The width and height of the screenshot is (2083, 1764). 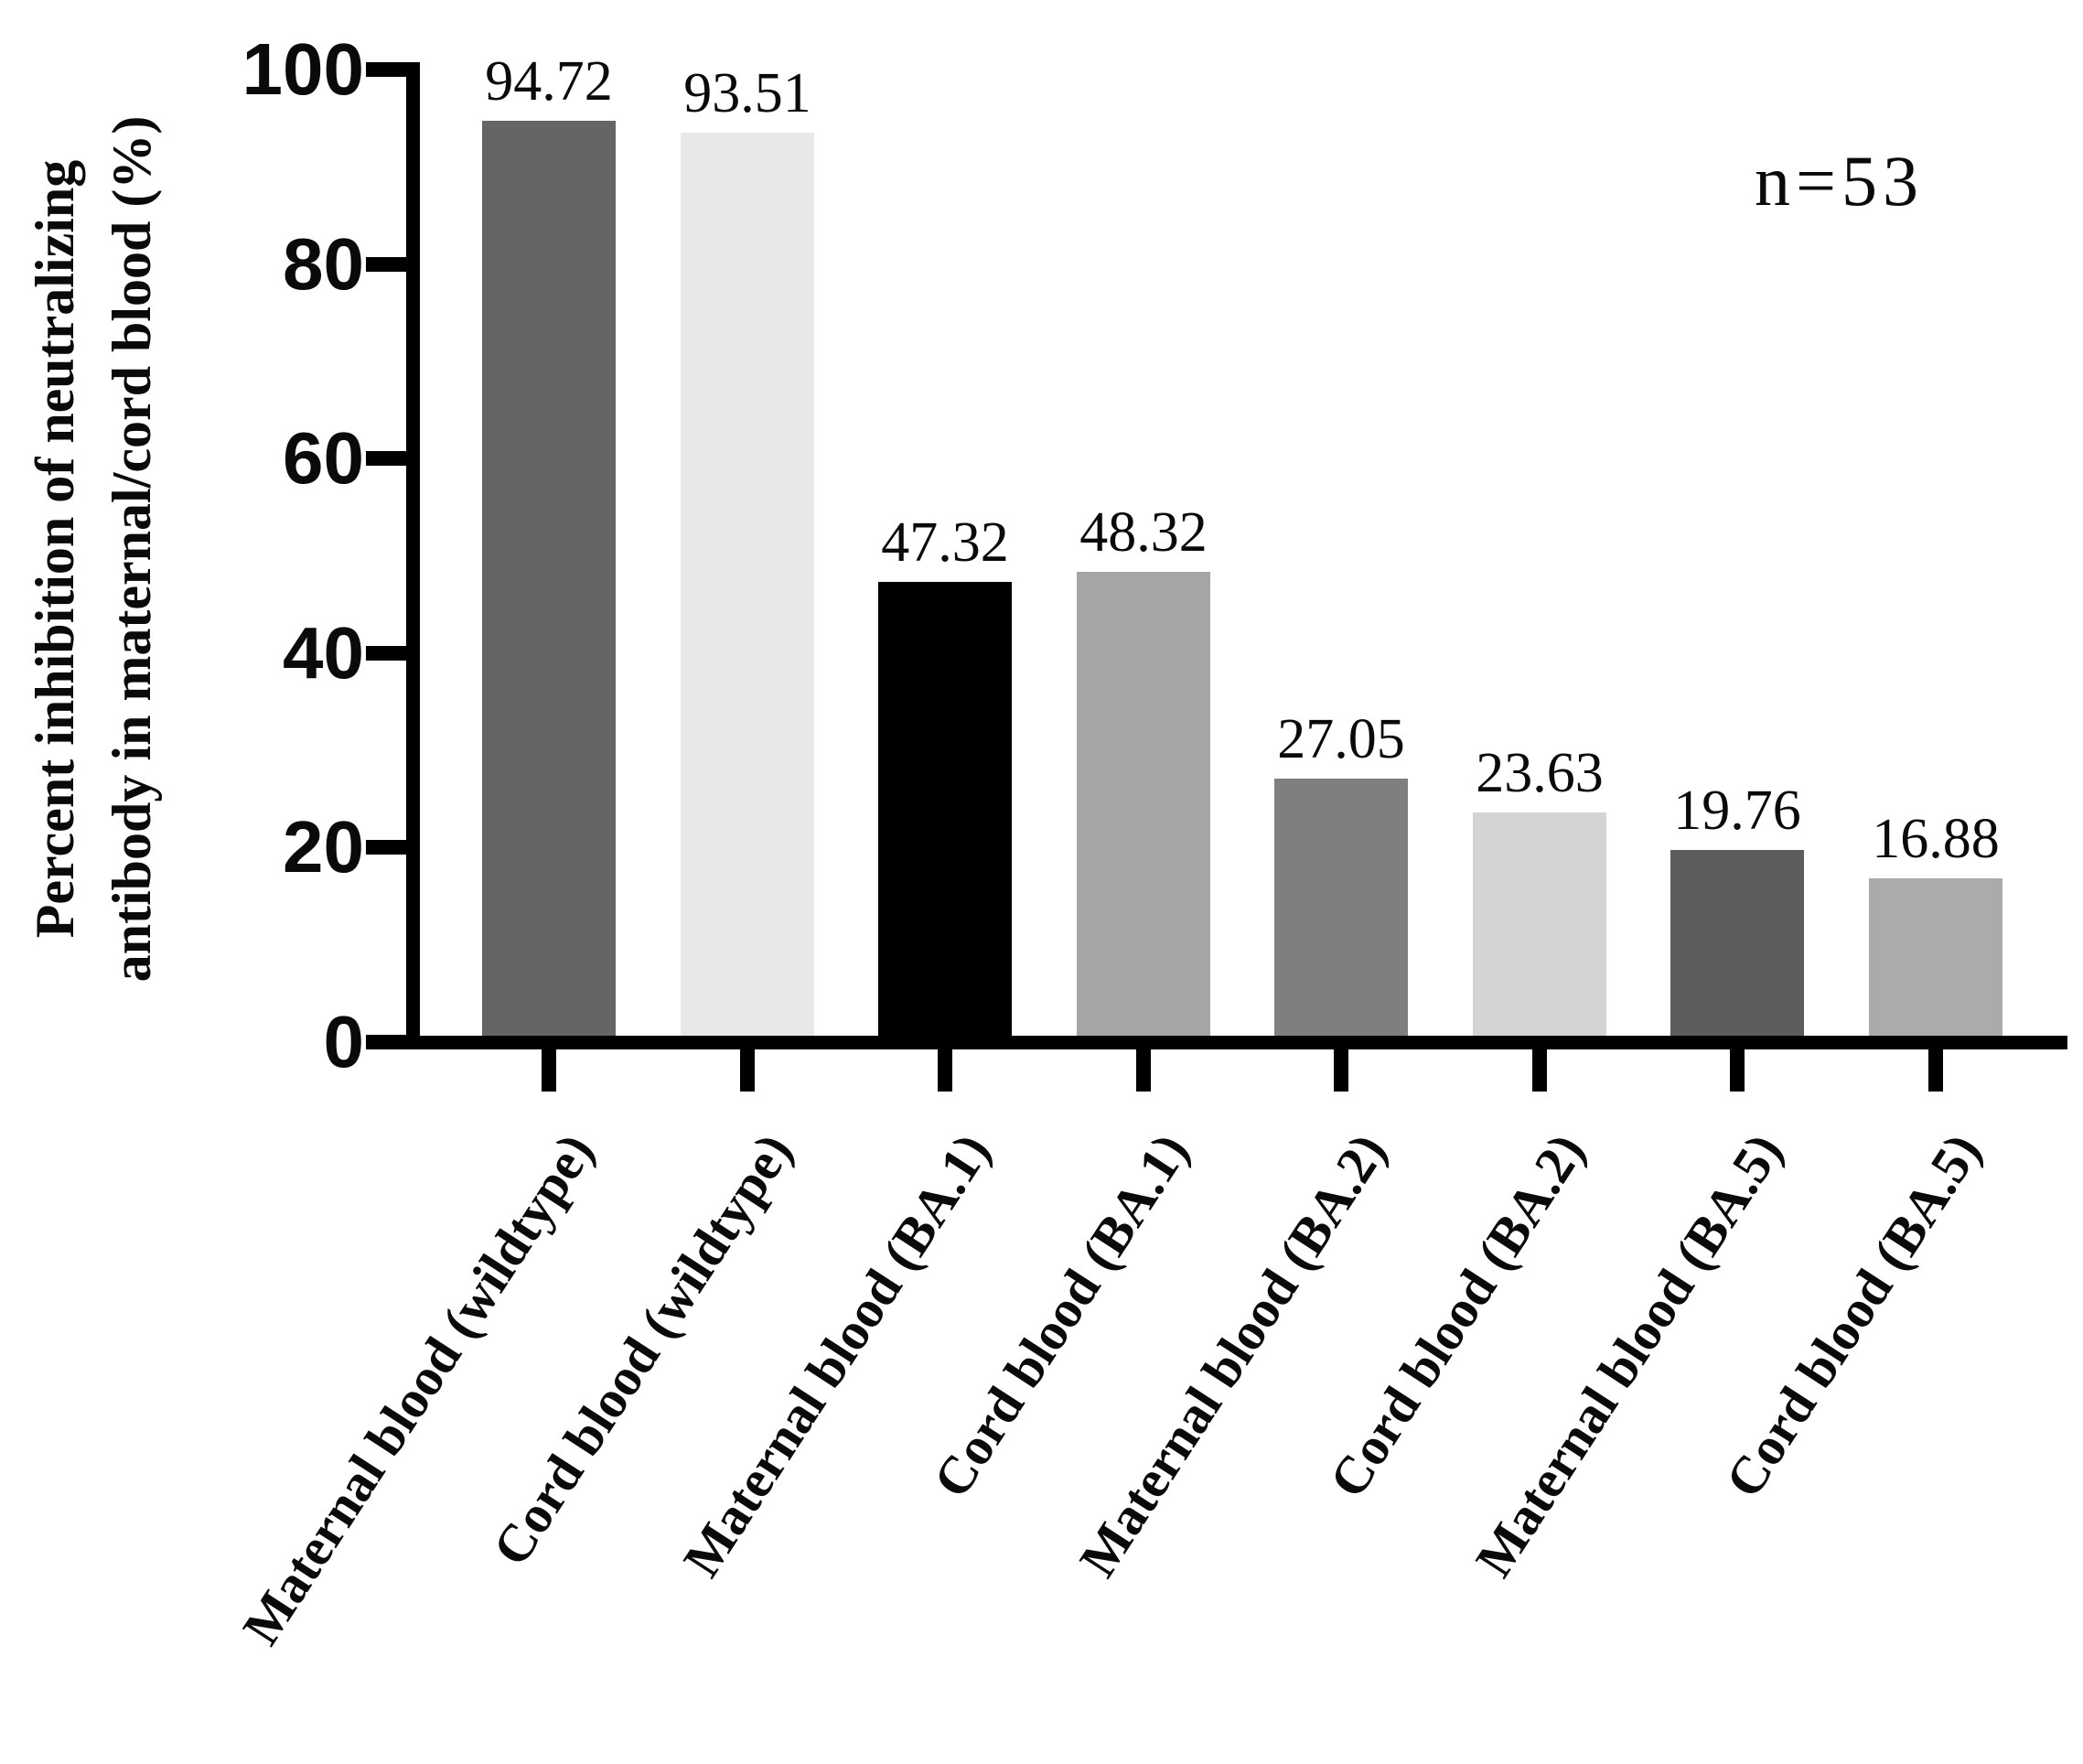 I want to click on bar-value-label: 16.88, so click(x=1936, y=839).